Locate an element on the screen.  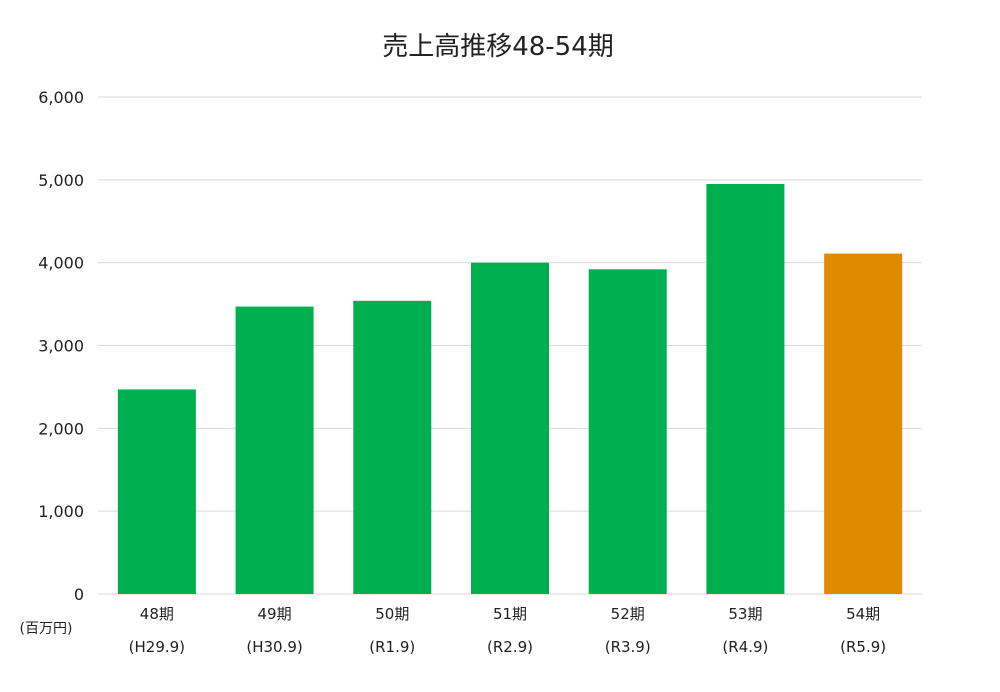
bar-52期 is located at coordinates (627, 431).